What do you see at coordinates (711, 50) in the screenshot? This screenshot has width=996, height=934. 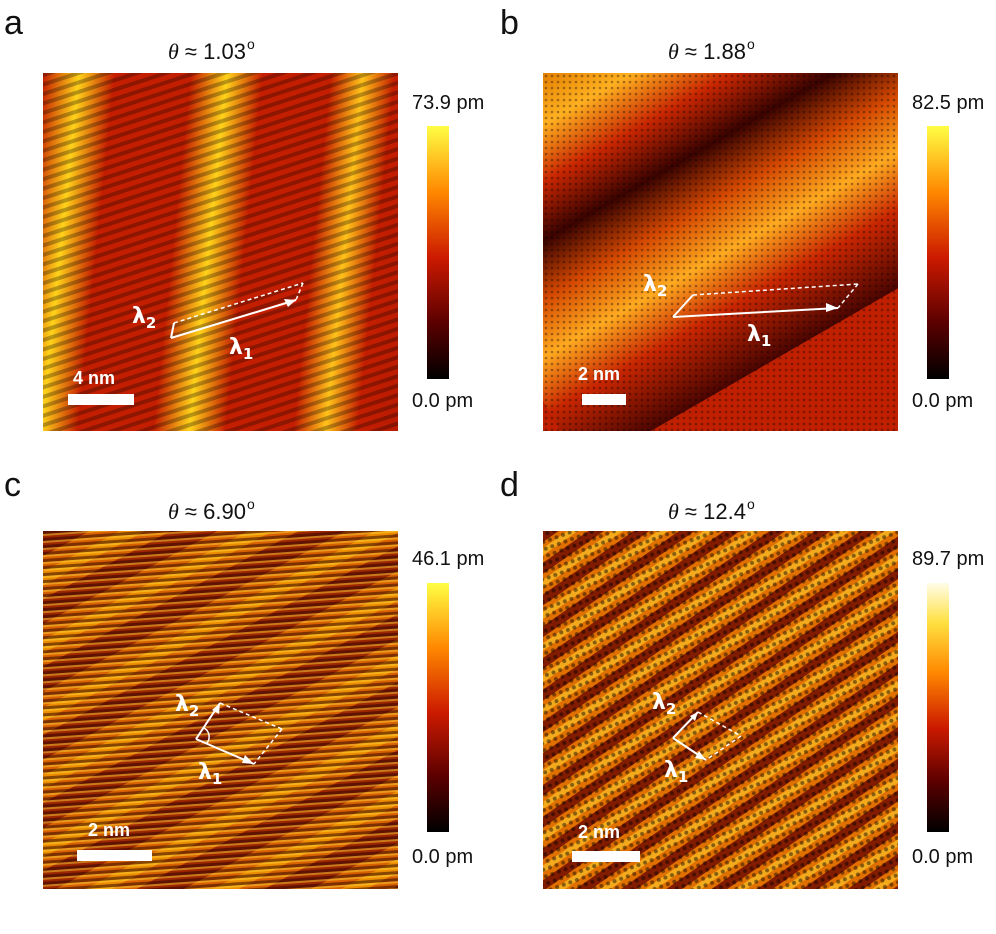 I see `twist-angle-title: θ ≈ 1.88o` at bounding box center [711, 50].